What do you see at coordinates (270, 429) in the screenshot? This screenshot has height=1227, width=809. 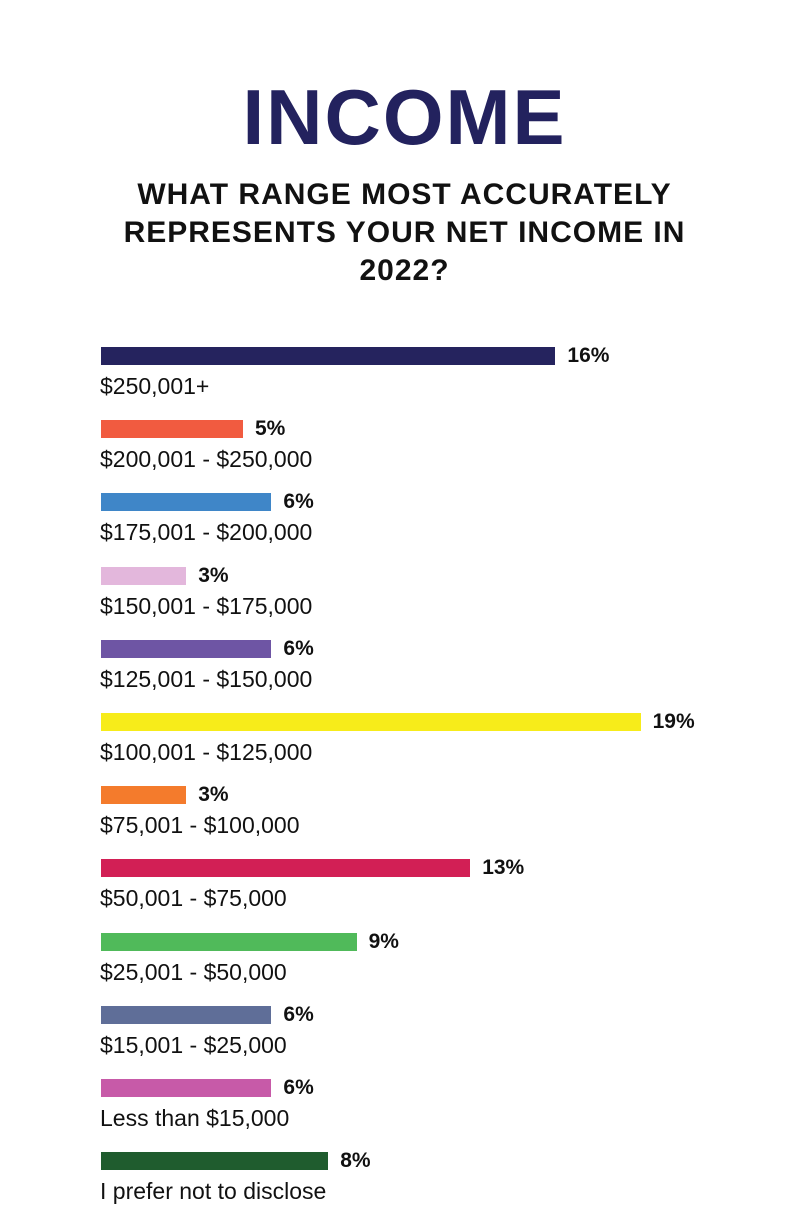 I see `value-label: 5%` at bounding box center [270, 429].